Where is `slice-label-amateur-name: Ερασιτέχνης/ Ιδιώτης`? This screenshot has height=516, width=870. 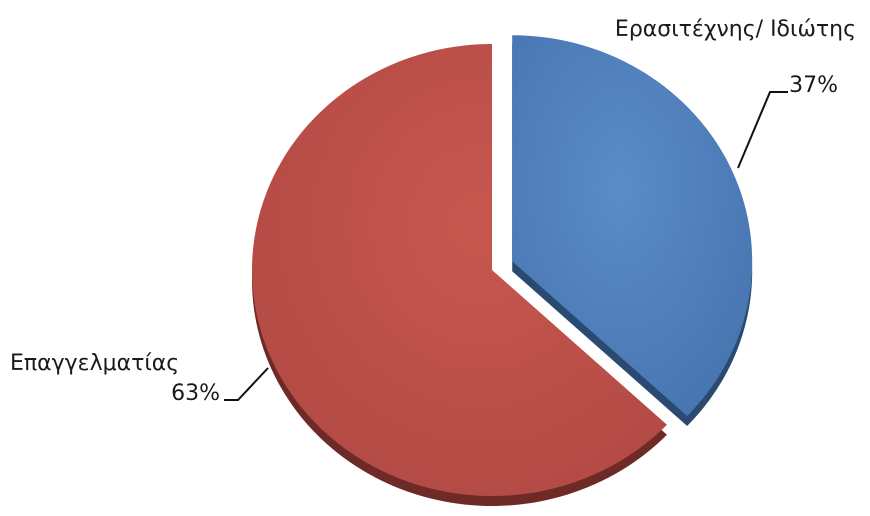 slice-label-amateur-name: Ερασιτέχνης/ Ιδιώτης is located at coordinates (735, 29).